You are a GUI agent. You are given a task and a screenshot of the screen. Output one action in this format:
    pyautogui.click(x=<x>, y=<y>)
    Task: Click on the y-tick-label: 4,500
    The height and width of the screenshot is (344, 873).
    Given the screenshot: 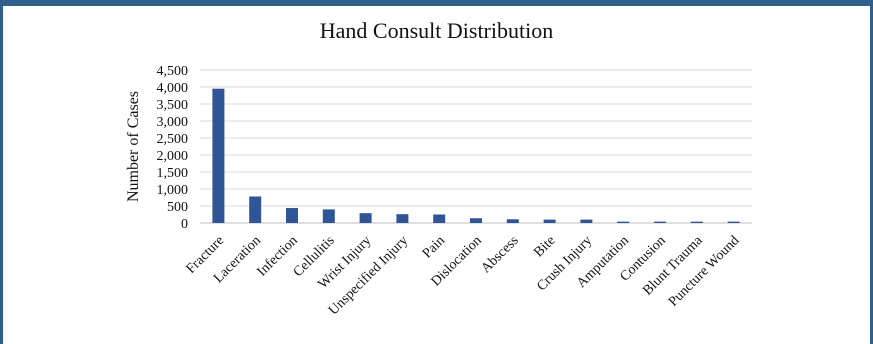 What is the action you would take?
    pyautogui.click(x=173, y=71)
    